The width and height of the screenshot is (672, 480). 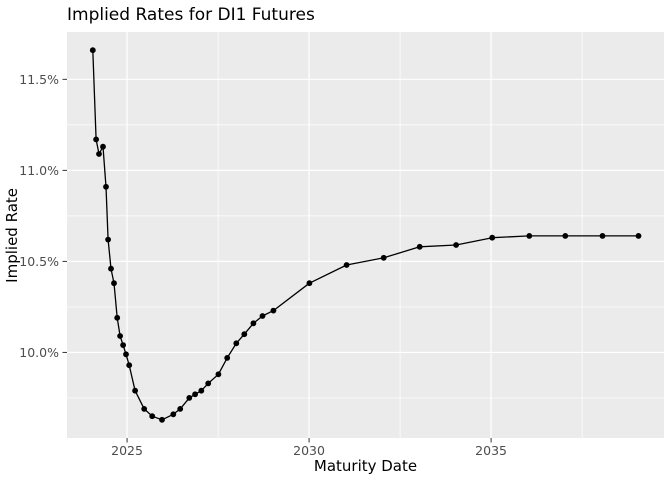 I want to click on x-tick-label: 2035, so click(x=491, y=450).